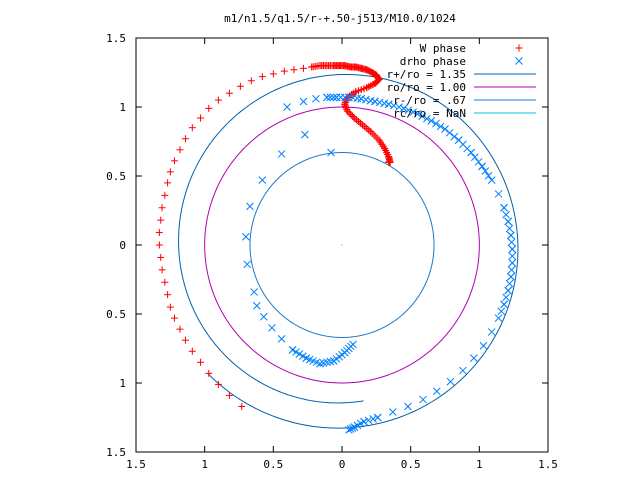  I want to click on legend-entry-ro-ro-1-00: ro/ro = 1.00, so click(461, 87).